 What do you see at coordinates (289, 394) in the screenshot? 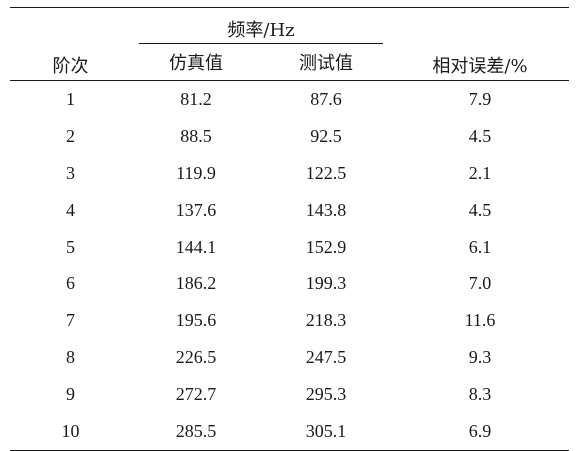
I see `table-row: 9 272.7 295.3 8.3` at bounding box center [289, 394].